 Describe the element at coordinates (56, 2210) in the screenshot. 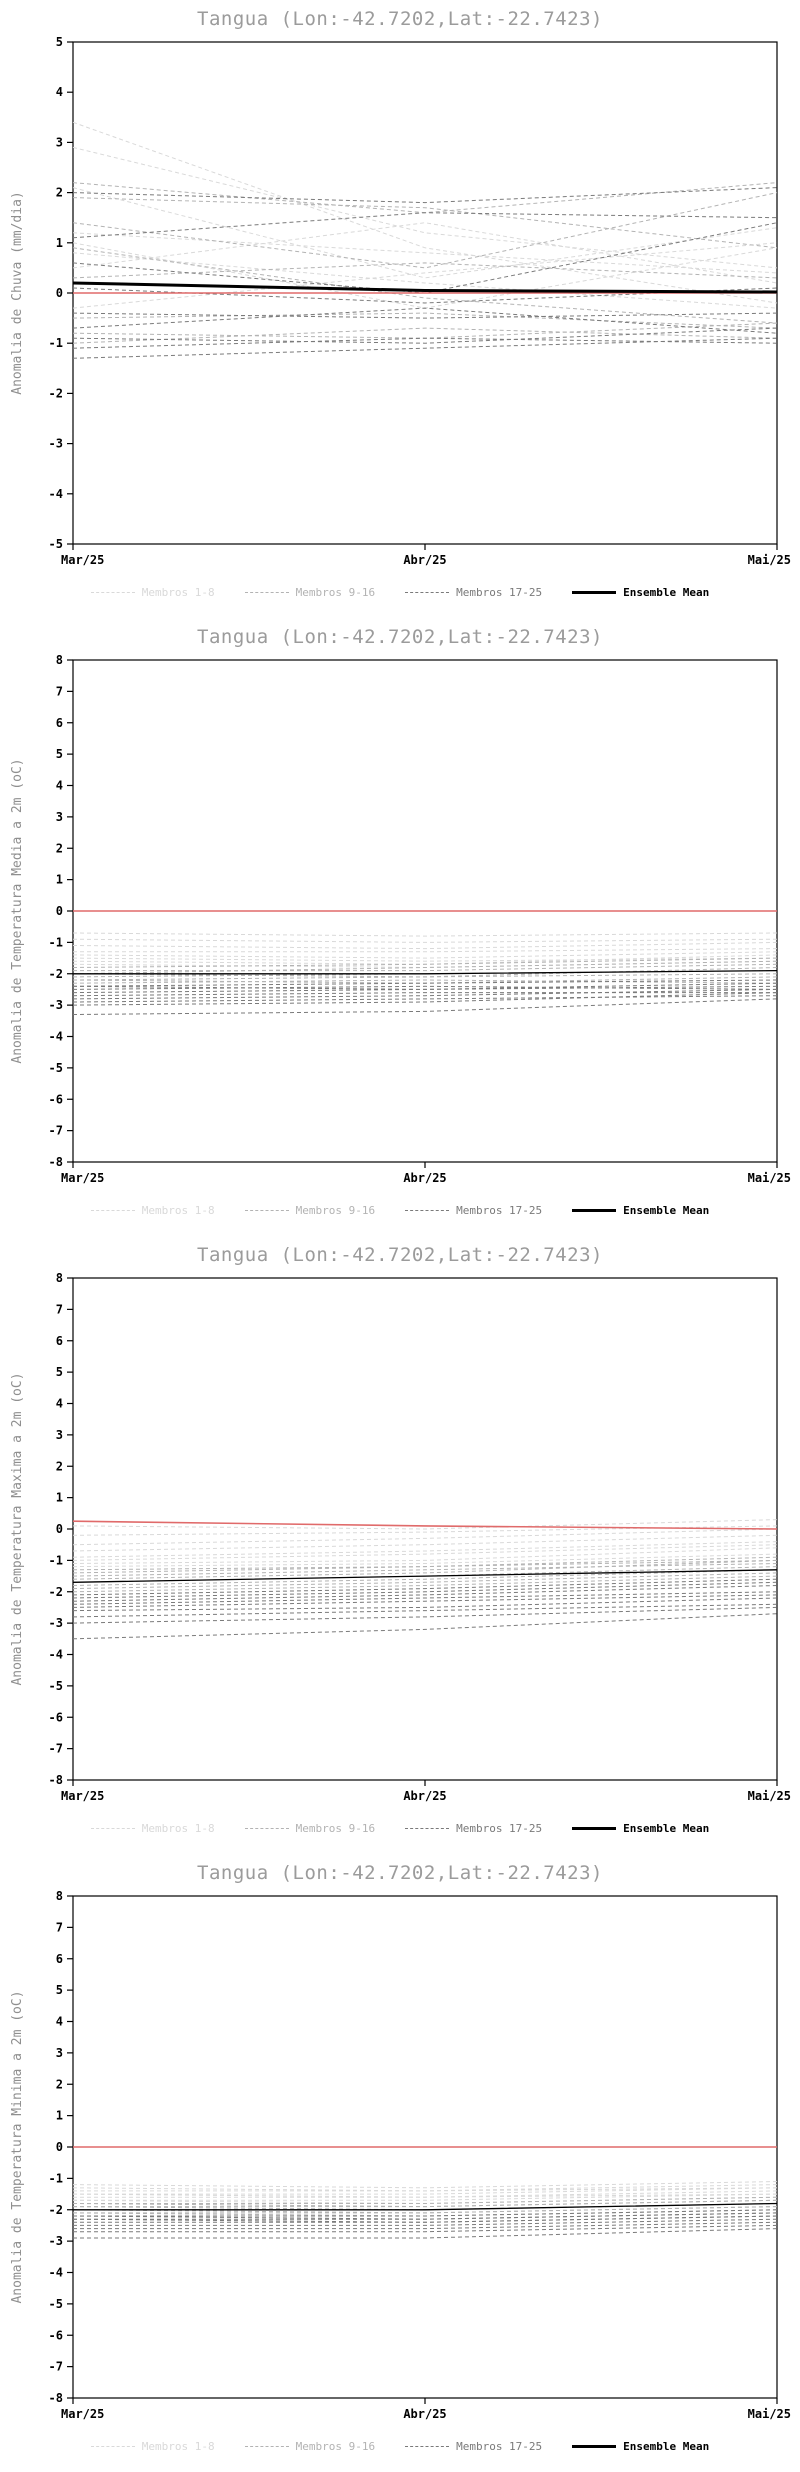

I see `svg-text: -2` at that location.